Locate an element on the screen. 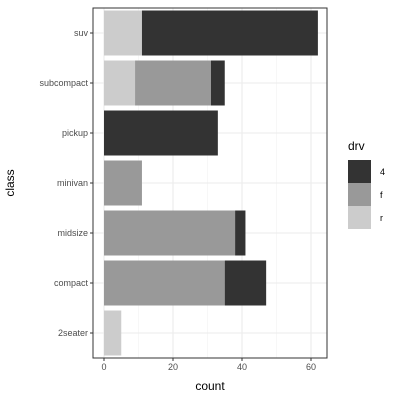 This screenshot has height=400, width=400. x-axis-title: count is located at coordinates (210, 386).